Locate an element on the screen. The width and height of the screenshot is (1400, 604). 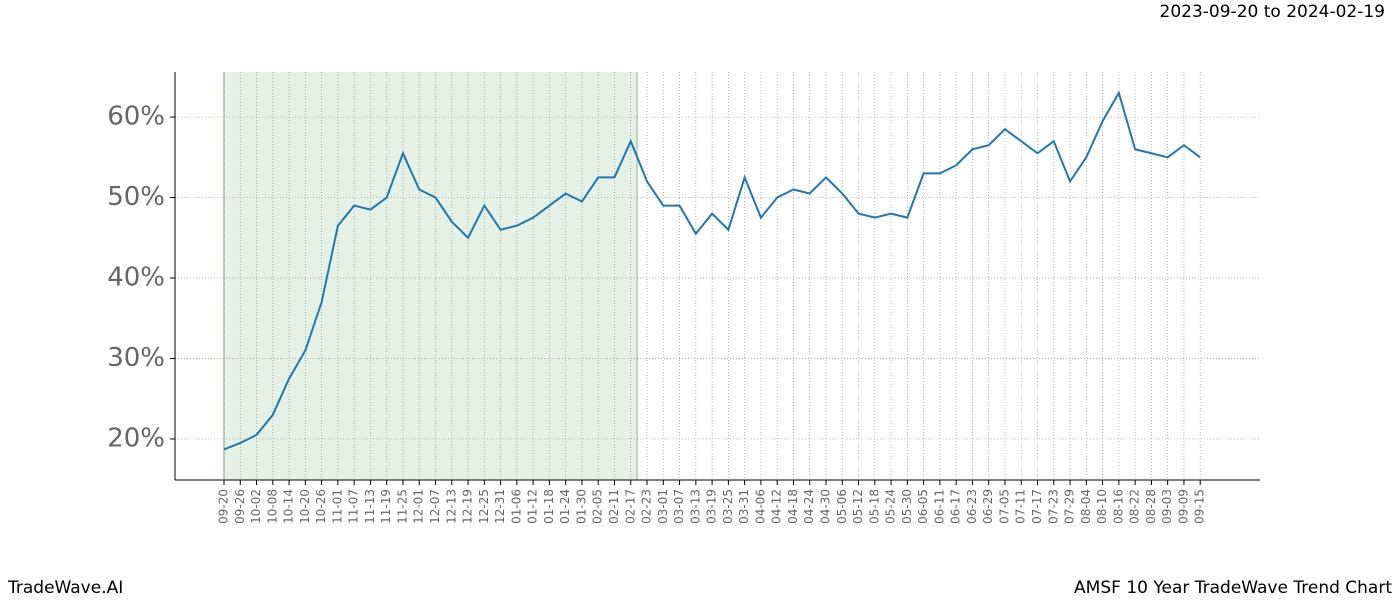
footer-left: TradeWave.AI is located at coordinates (65, 588).